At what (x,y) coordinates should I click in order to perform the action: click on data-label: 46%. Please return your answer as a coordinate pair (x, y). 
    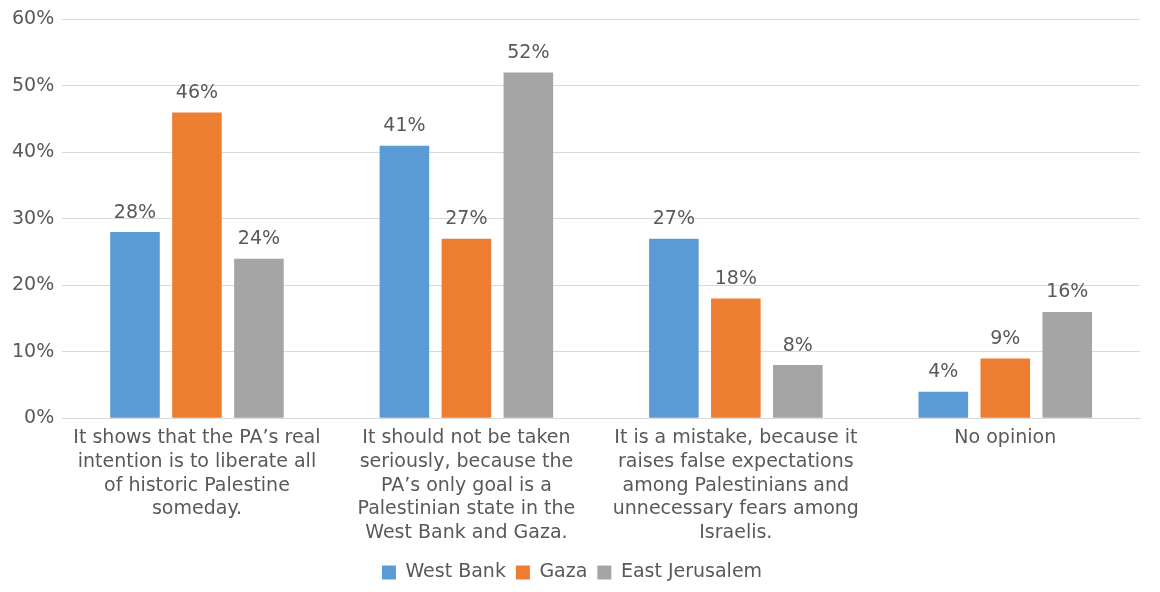
    Looking at the image, I should click on (197, 90).